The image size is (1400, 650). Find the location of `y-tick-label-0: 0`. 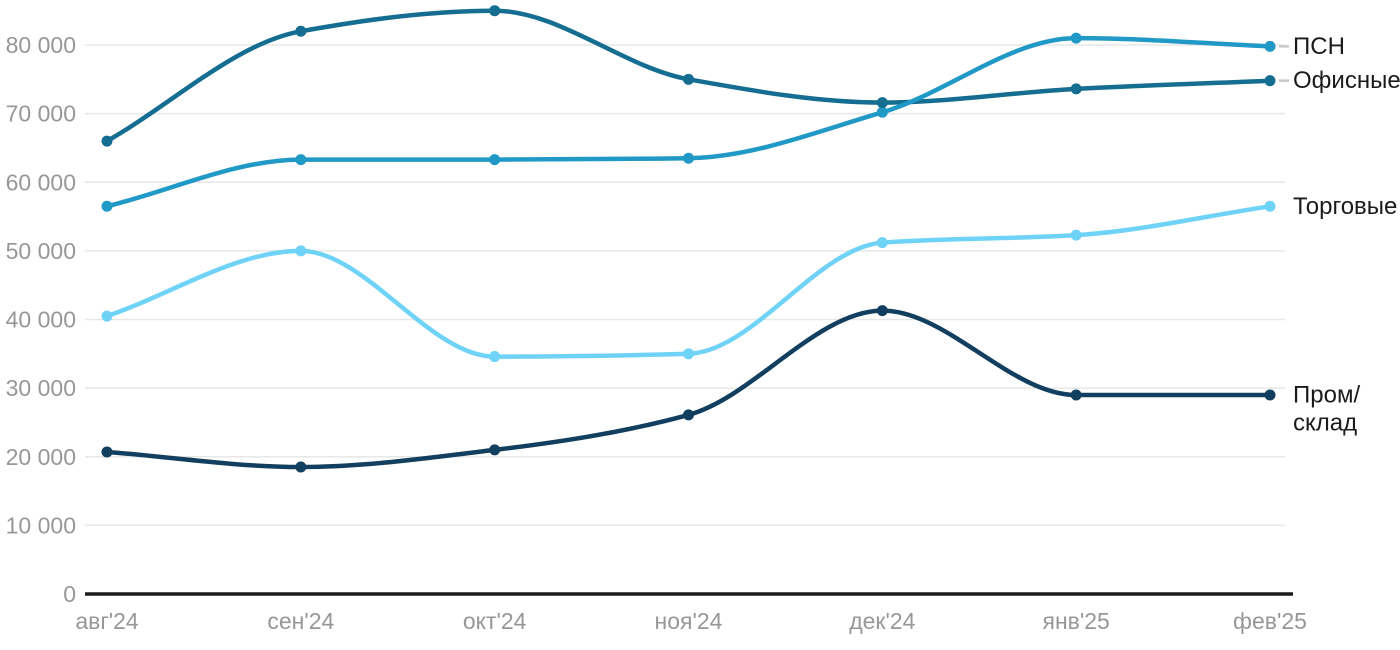

y-tick-label-0: 0 is located at coordinates (69, 594).